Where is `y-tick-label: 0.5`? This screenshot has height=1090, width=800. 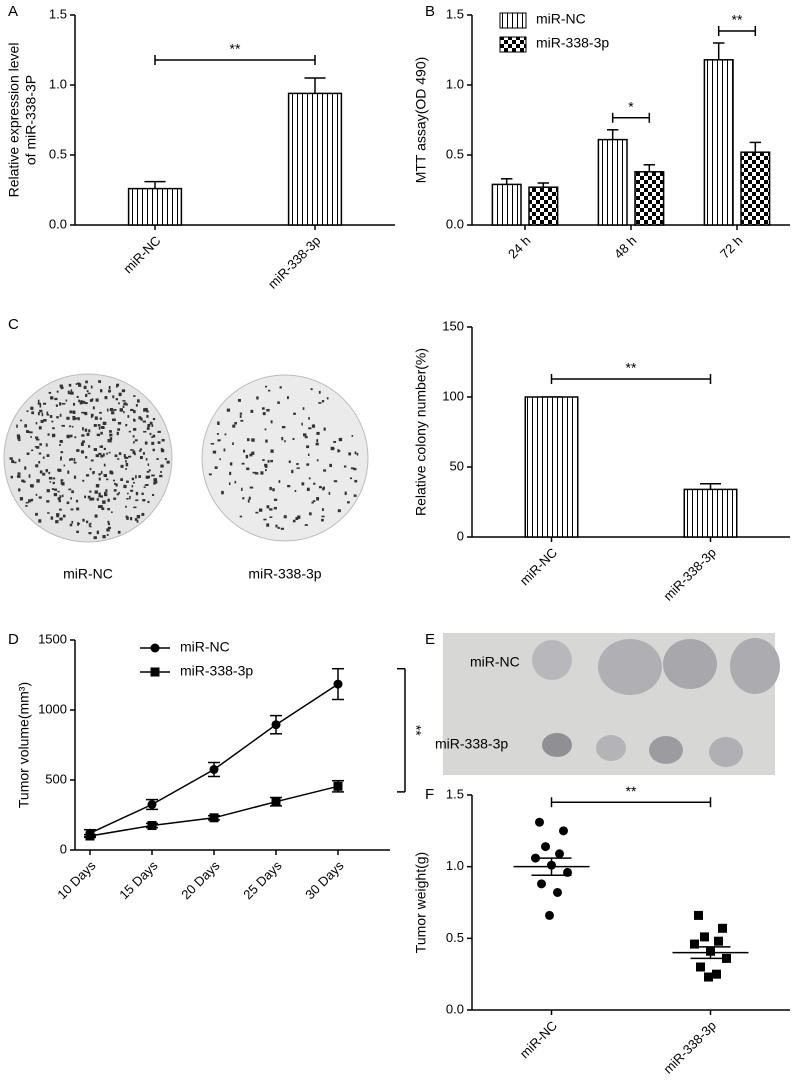 y-tick-label: 0.5 is located at coordinates (455, 153).